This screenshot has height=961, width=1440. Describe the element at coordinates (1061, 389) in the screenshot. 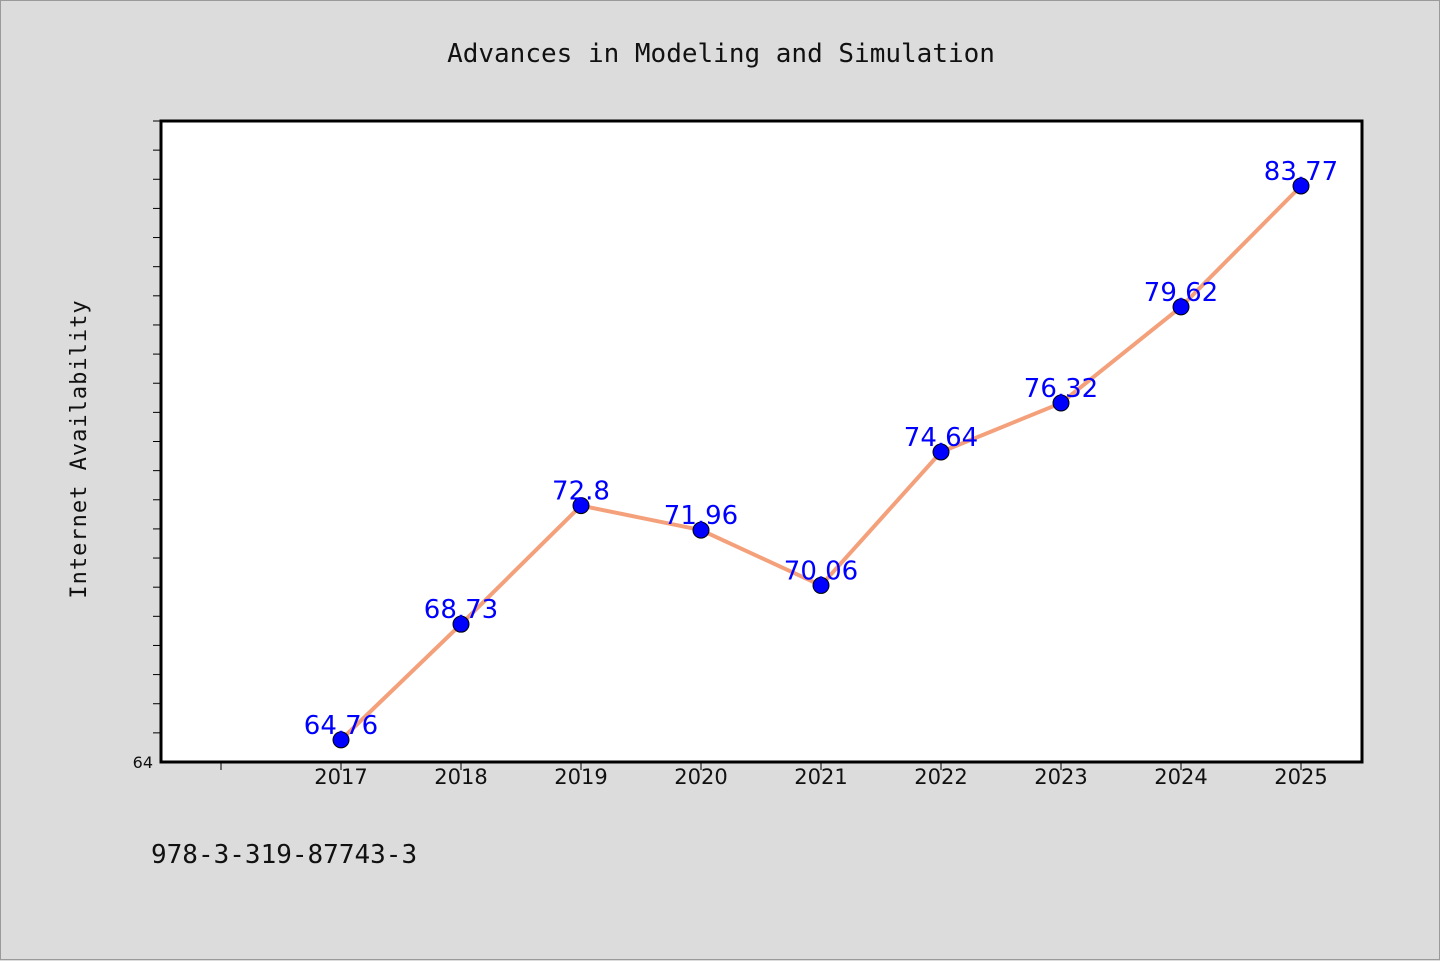

I see `data-label: 76.32` at that location.